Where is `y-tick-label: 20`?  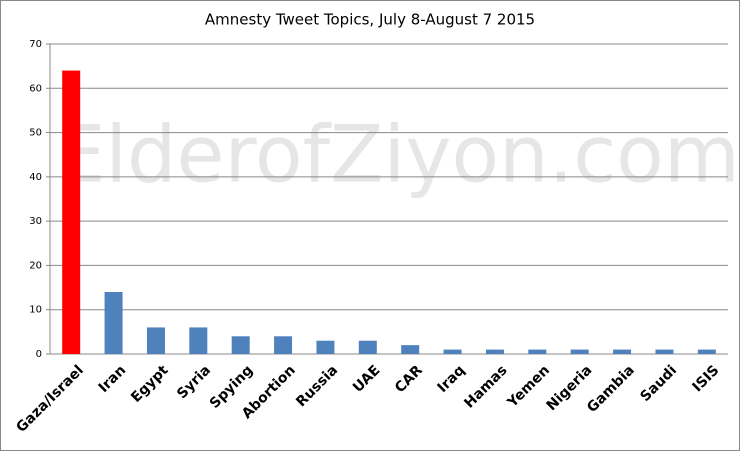
y-tick-label: 20 is located at coordinates (35, 265).